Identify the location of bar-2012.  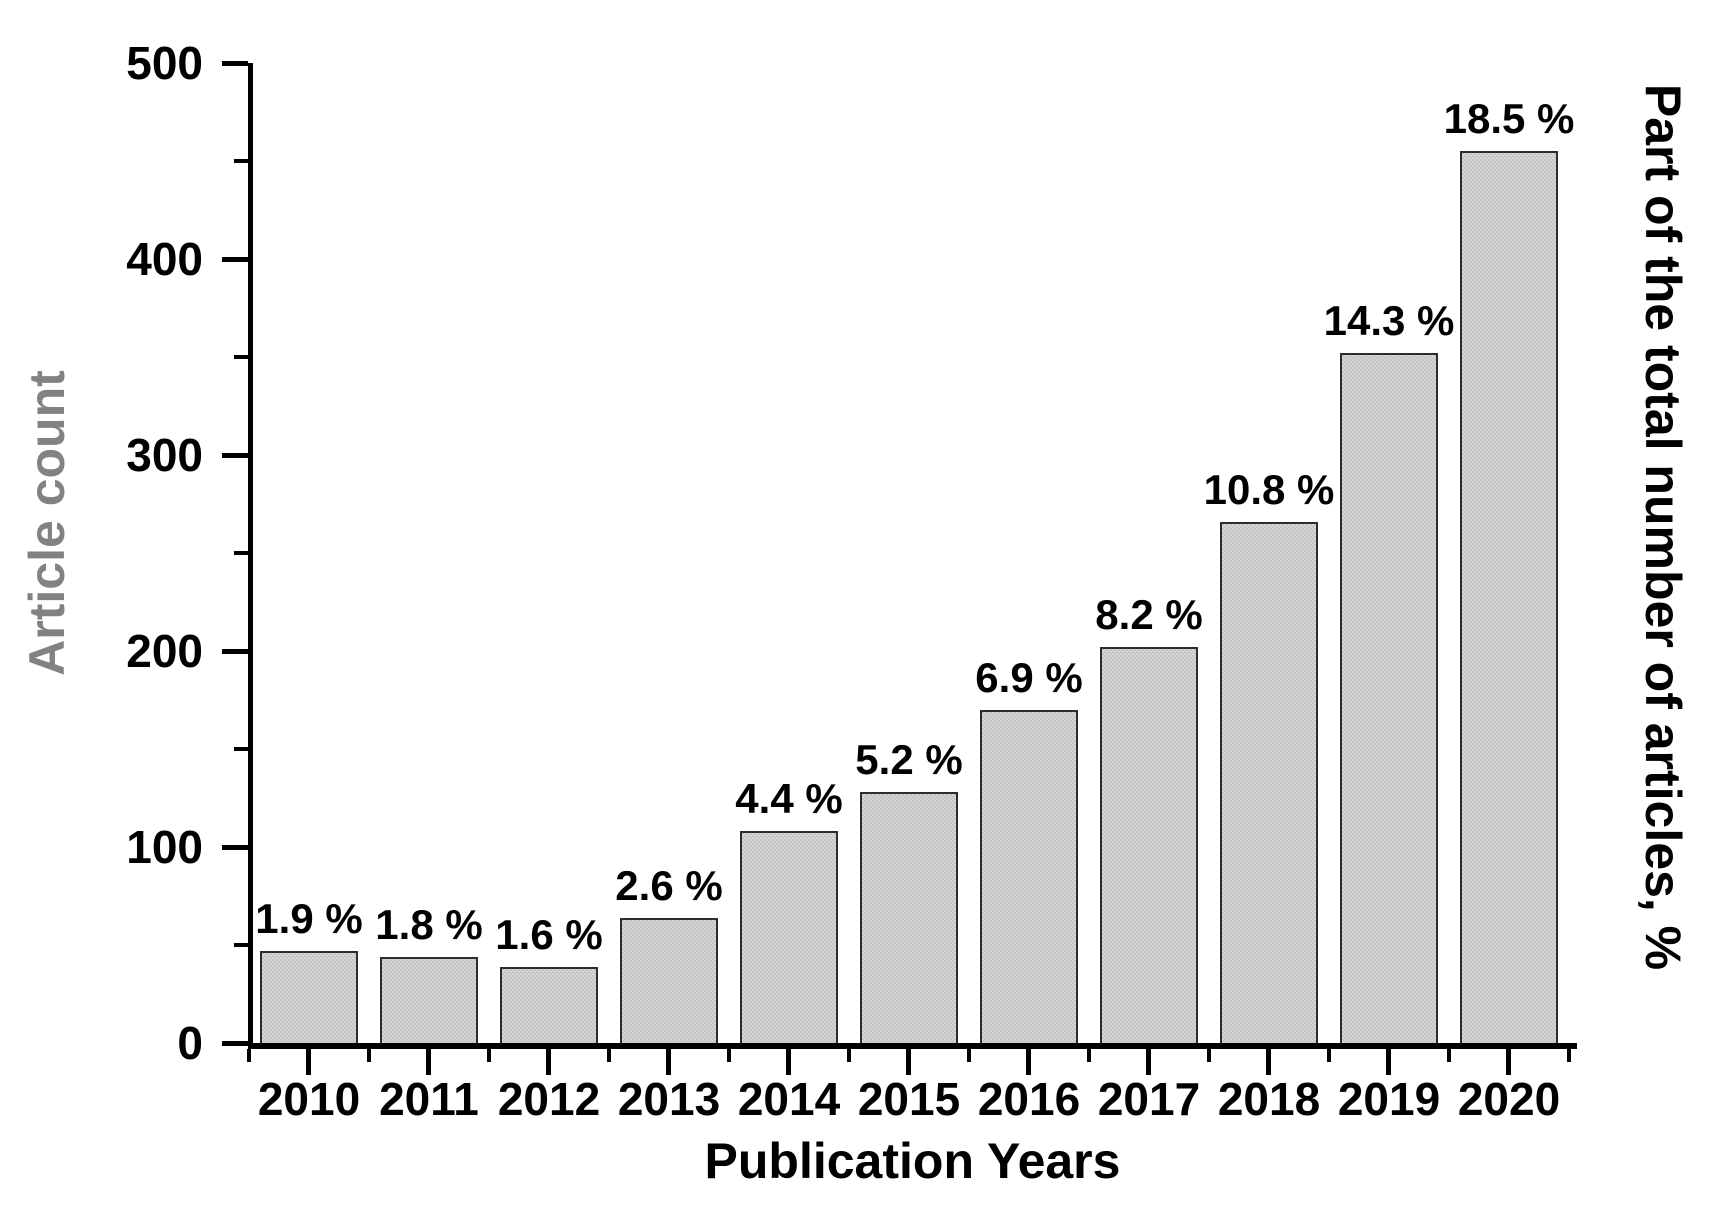
(549, 1005).